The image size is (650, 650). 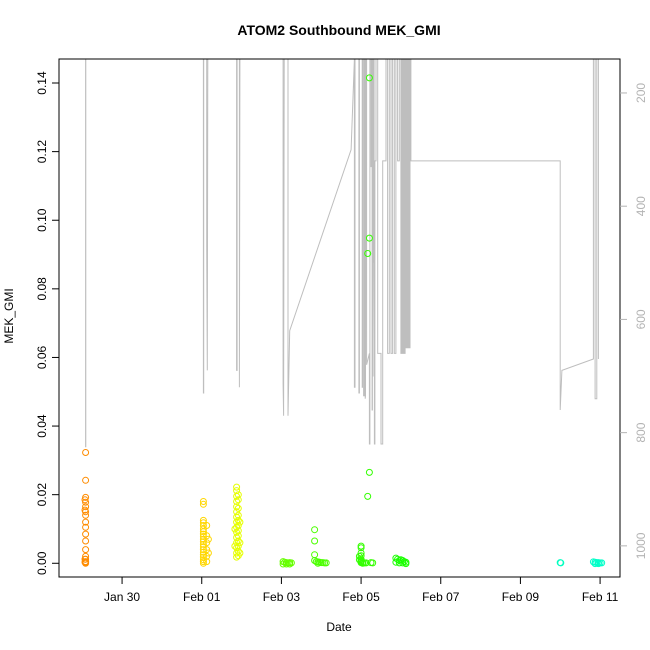 What do you see at coordinates (641, 432) in the screenshot?
I see `y2-tick-label: 800` at bounding box center [641, 432].